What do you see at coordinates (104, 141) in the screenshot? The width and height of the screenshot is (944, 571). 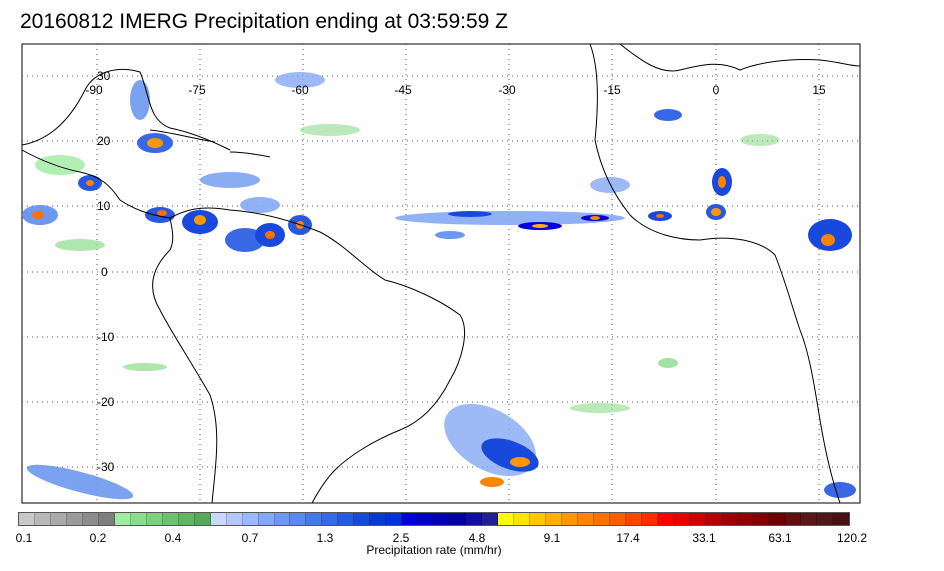 I see `latitude-label: 20` at bounding box center [104, 141].